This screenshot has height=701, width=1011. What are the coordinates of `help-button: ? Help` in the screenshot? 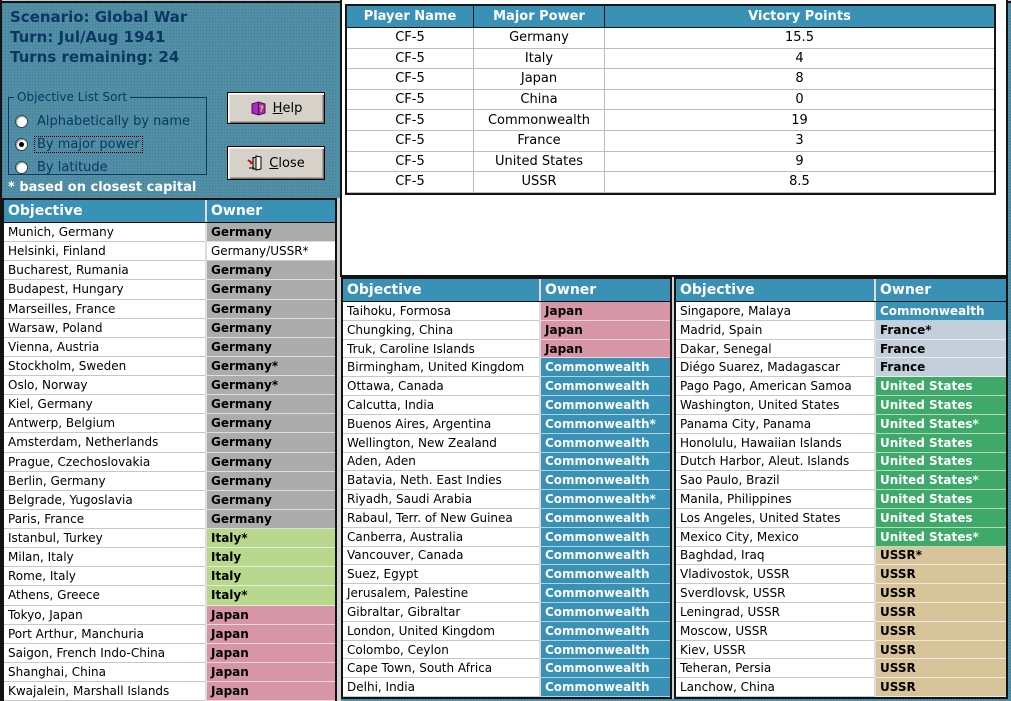 It's located at (276, 108).